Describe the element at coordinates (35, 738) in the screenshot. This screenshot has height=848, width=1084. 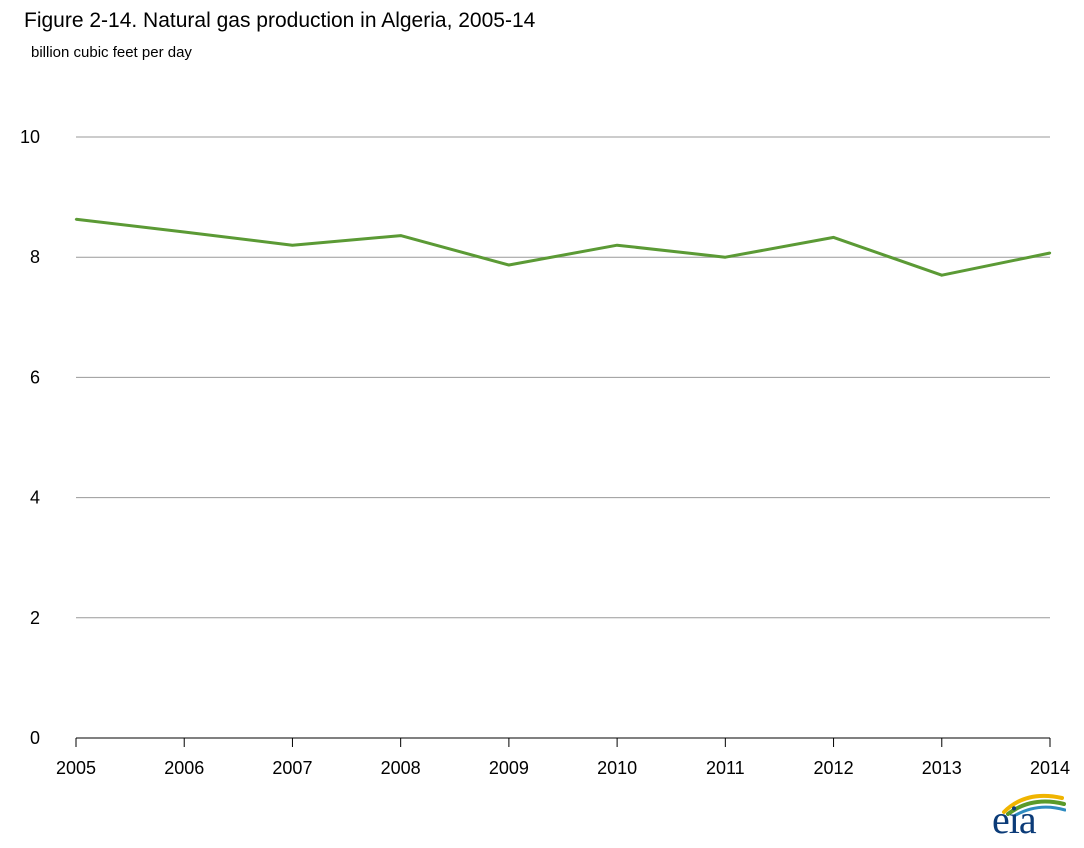
I see `y-tick-label: 0` at that location.